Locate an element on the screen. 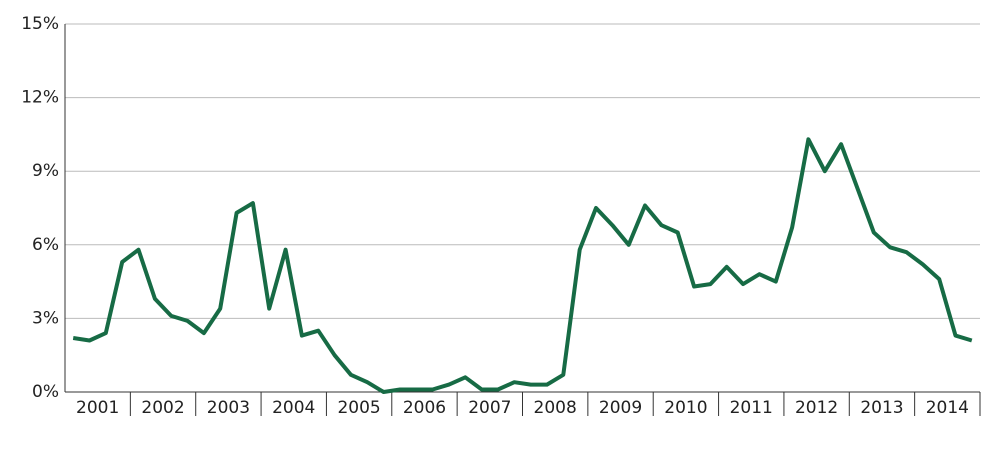 This screenshot has width=1000, height=450. x-tick-label: 2014 is located at coordinates (947, 408).